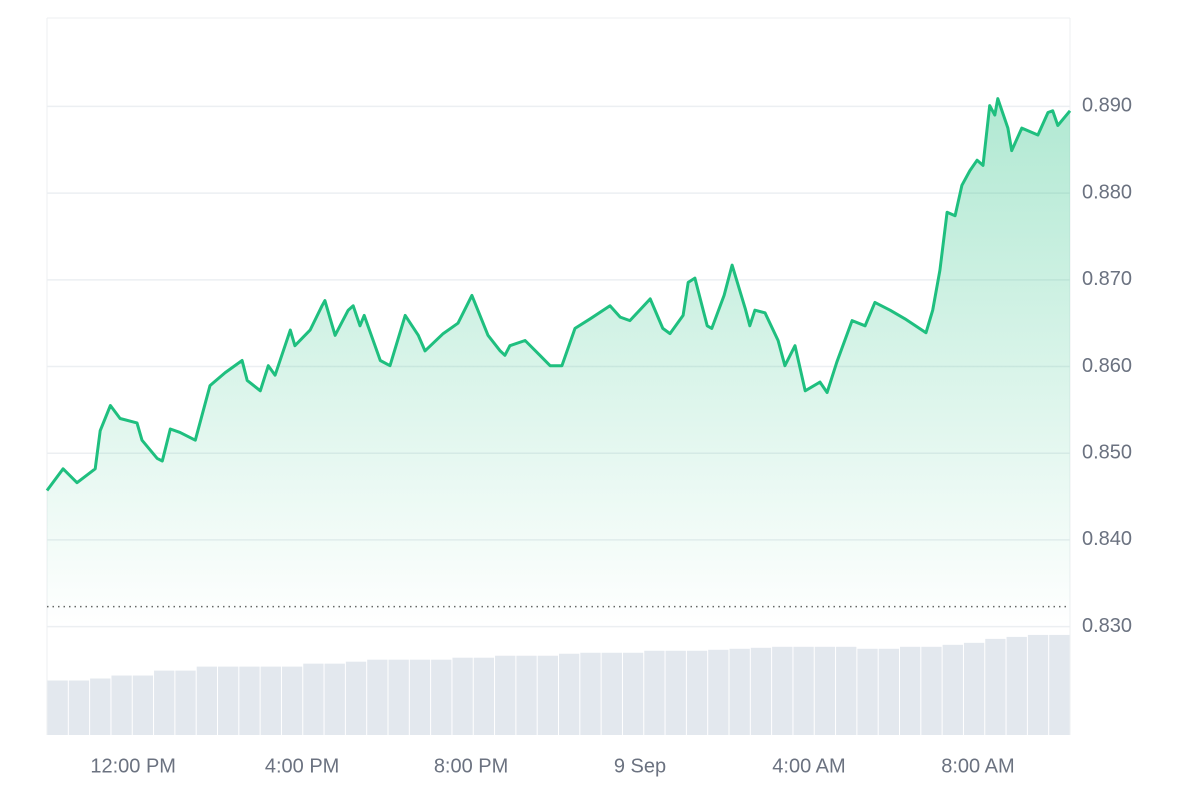 This screenshot has width=1200, height=800. What do you see at coordinates (1107, 192) in the screenshot?
I see `y-tick-label: 0.880` at bounding box center [1107, 192].